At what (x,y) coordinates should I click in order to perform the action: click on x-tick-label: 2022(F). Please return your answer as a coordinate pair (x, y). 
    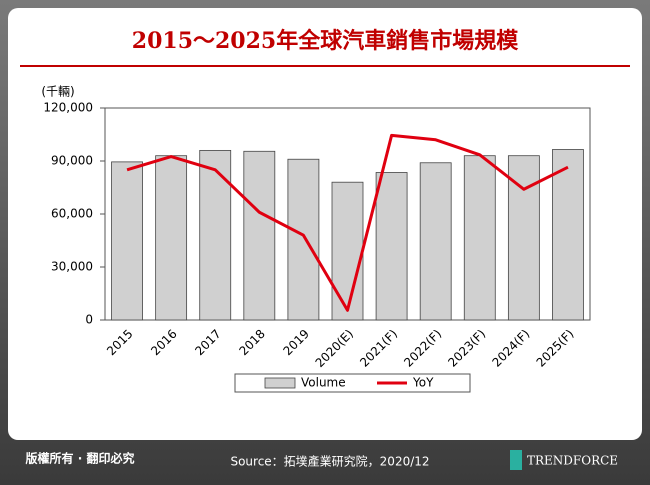
    Looking at the image, I should click on (422, 348).